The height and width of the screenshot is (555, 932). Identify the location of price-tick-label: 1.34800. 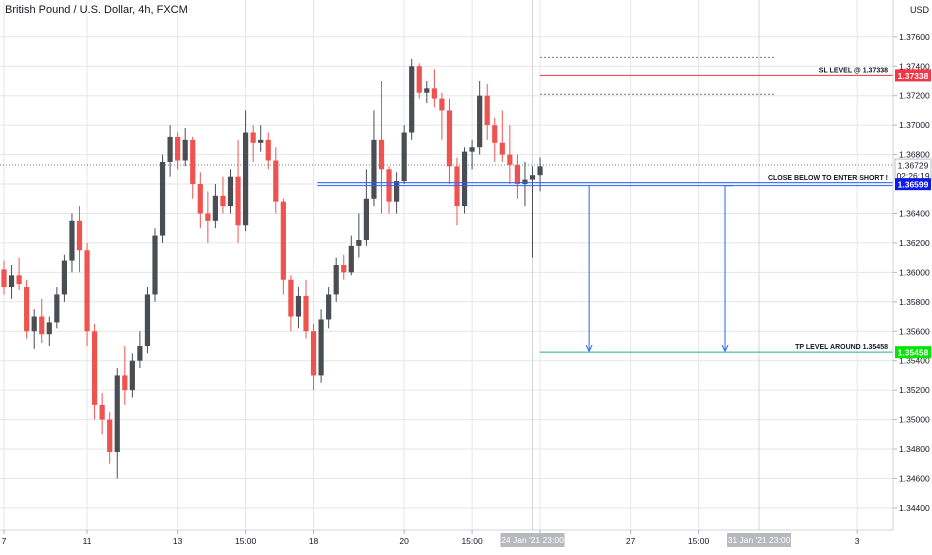
(914, 449).